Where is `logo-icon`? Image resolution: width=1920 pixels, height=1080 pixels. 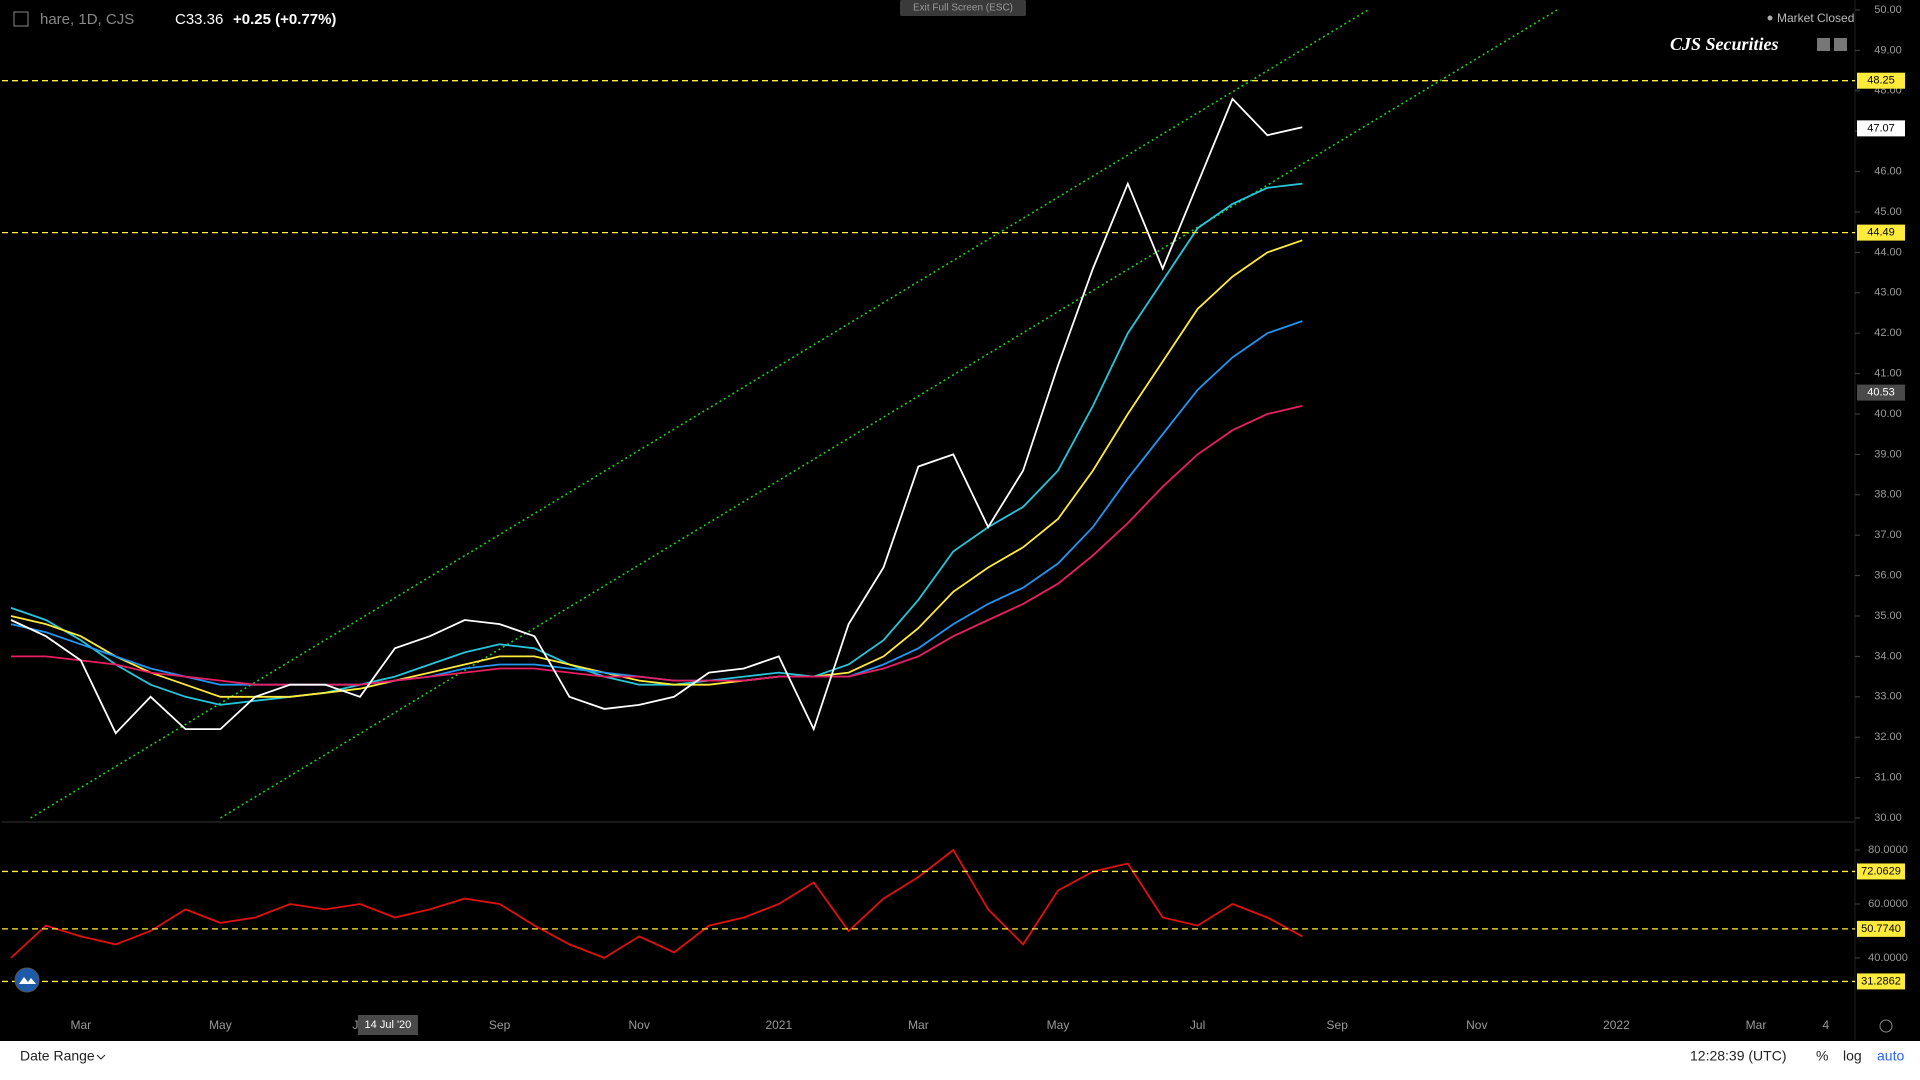
logo-icon is located at coordinates (27, 980).